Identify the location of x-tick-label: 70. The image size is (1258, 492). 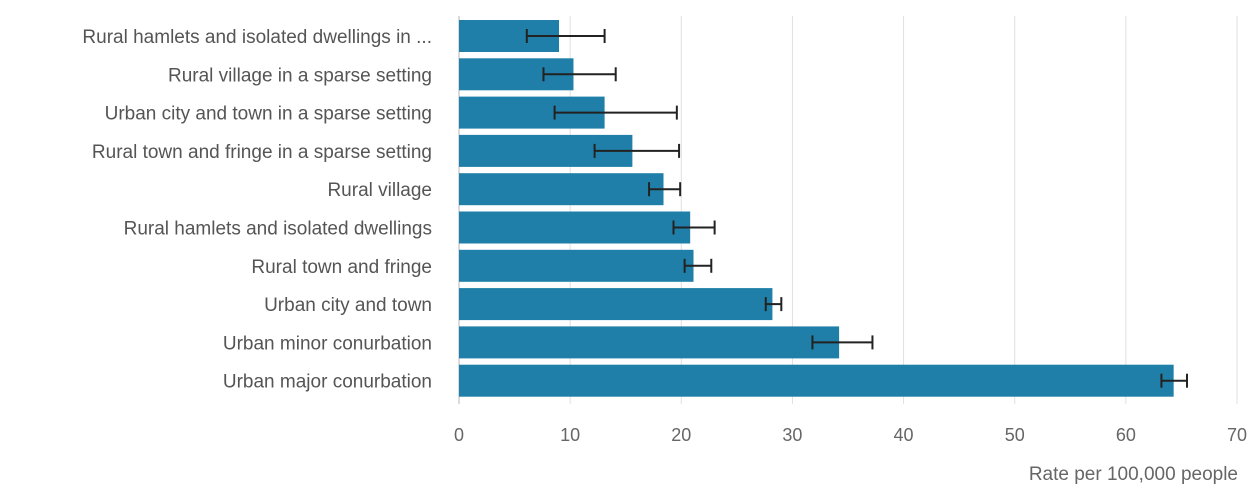
(1237, 435).